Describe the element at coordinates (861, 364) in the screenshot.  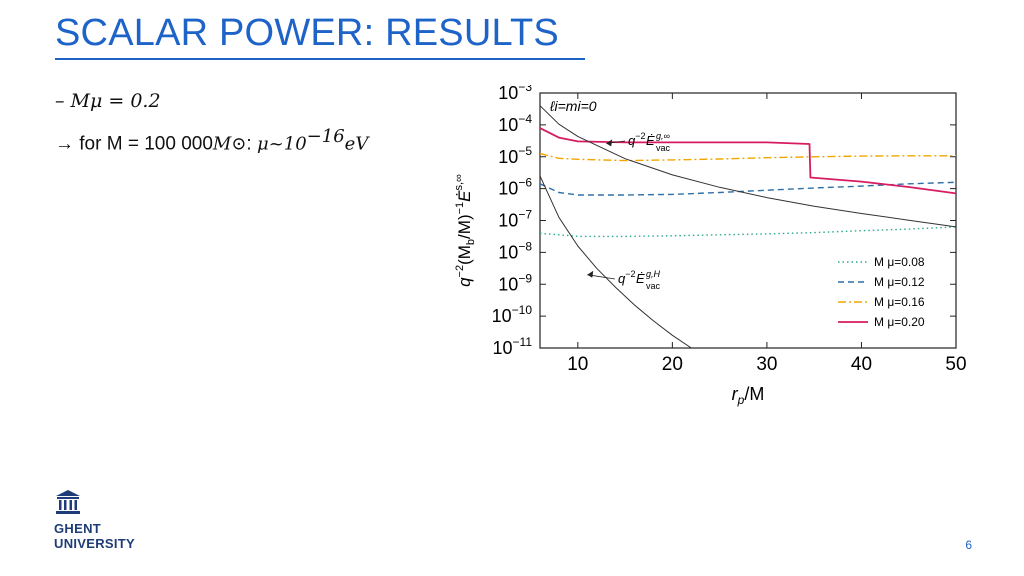
I see `x-tick-label: 40` at that location.